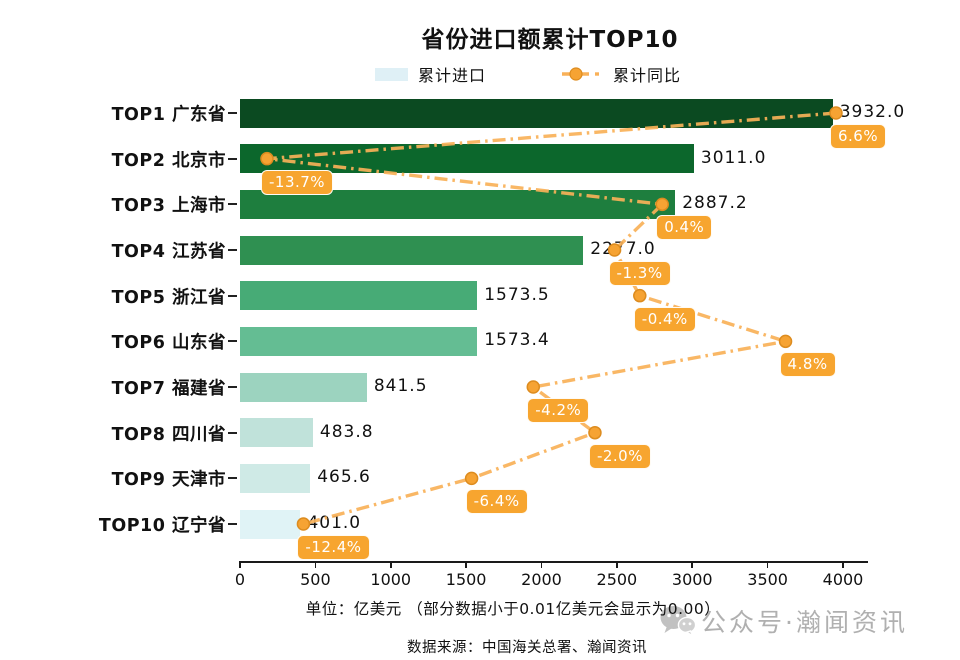 Image resolution: width=960 pixels, height=660 pixels. What do you see at coordinates (168, 480) in the screenshot?
I see `category-label-top9: TOP9 天津市` at bounding box center [168, 480].